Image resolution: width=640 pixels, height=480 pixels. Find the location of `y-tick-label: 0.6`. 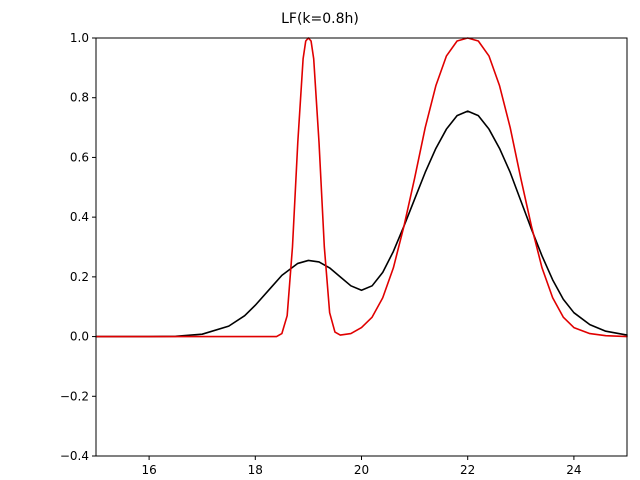

y-tick-label: 0.6 is located at coordinates (79, 157).